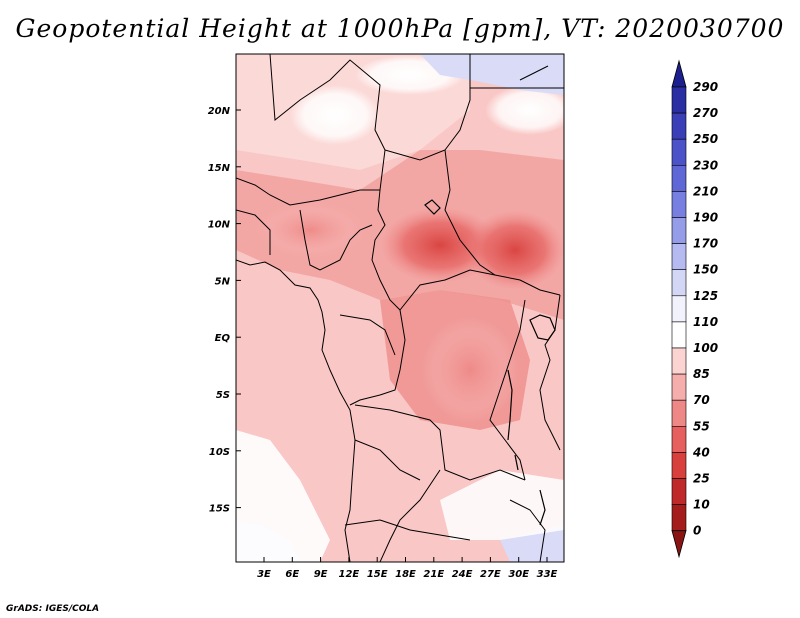  Describe the element at coordinates (490, 362) in the screenshot. I see `lakes` at that location.